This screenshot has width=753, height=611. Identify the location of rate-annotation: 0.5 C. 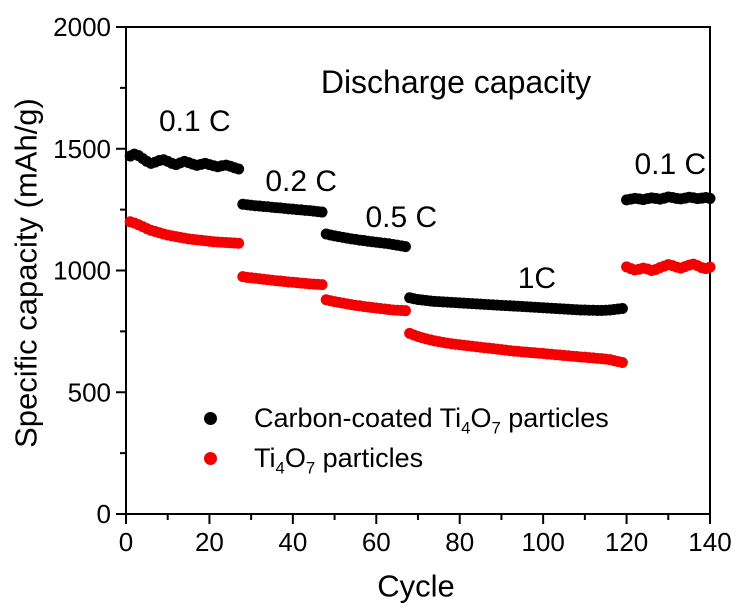
(401, 218).